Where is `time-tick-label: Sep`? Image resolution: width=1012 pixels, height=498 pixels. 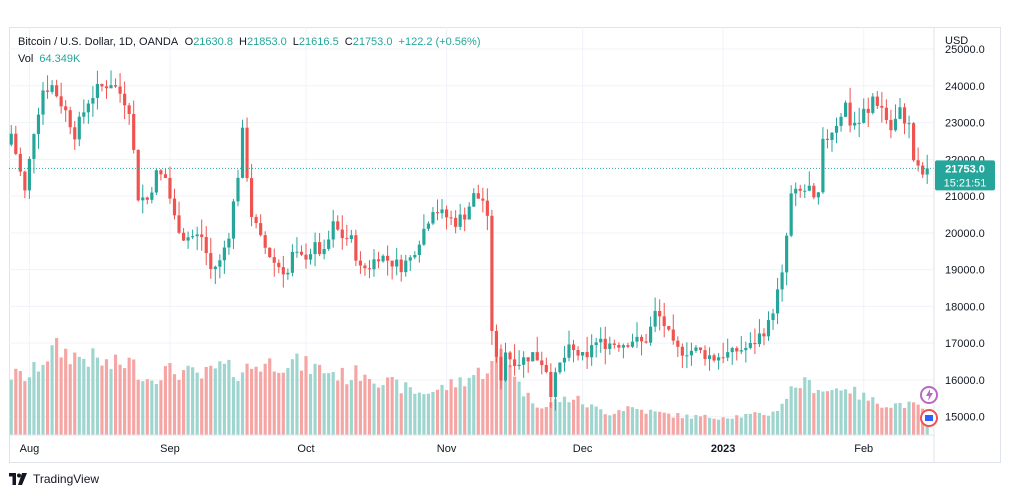 time-tick-label: Sep is located at coordinates (170, 449).